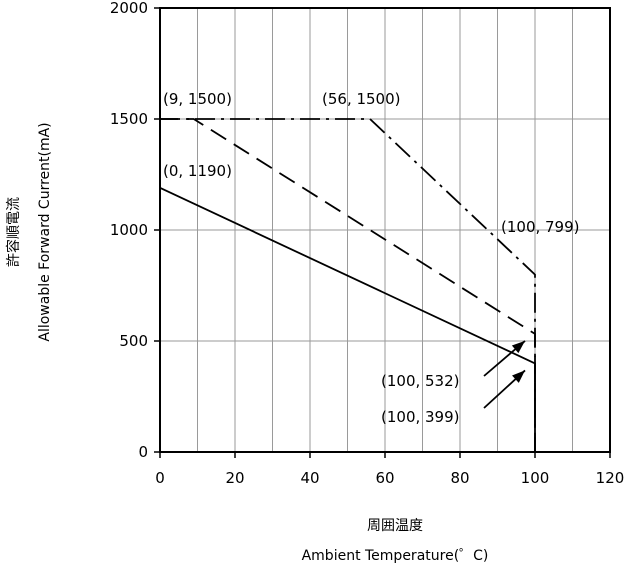 This screenshot has width=624, height=569. Describe the element at coordinates (129, 8) in the screenshot. I see `y-tick-label: 2000` at that location.